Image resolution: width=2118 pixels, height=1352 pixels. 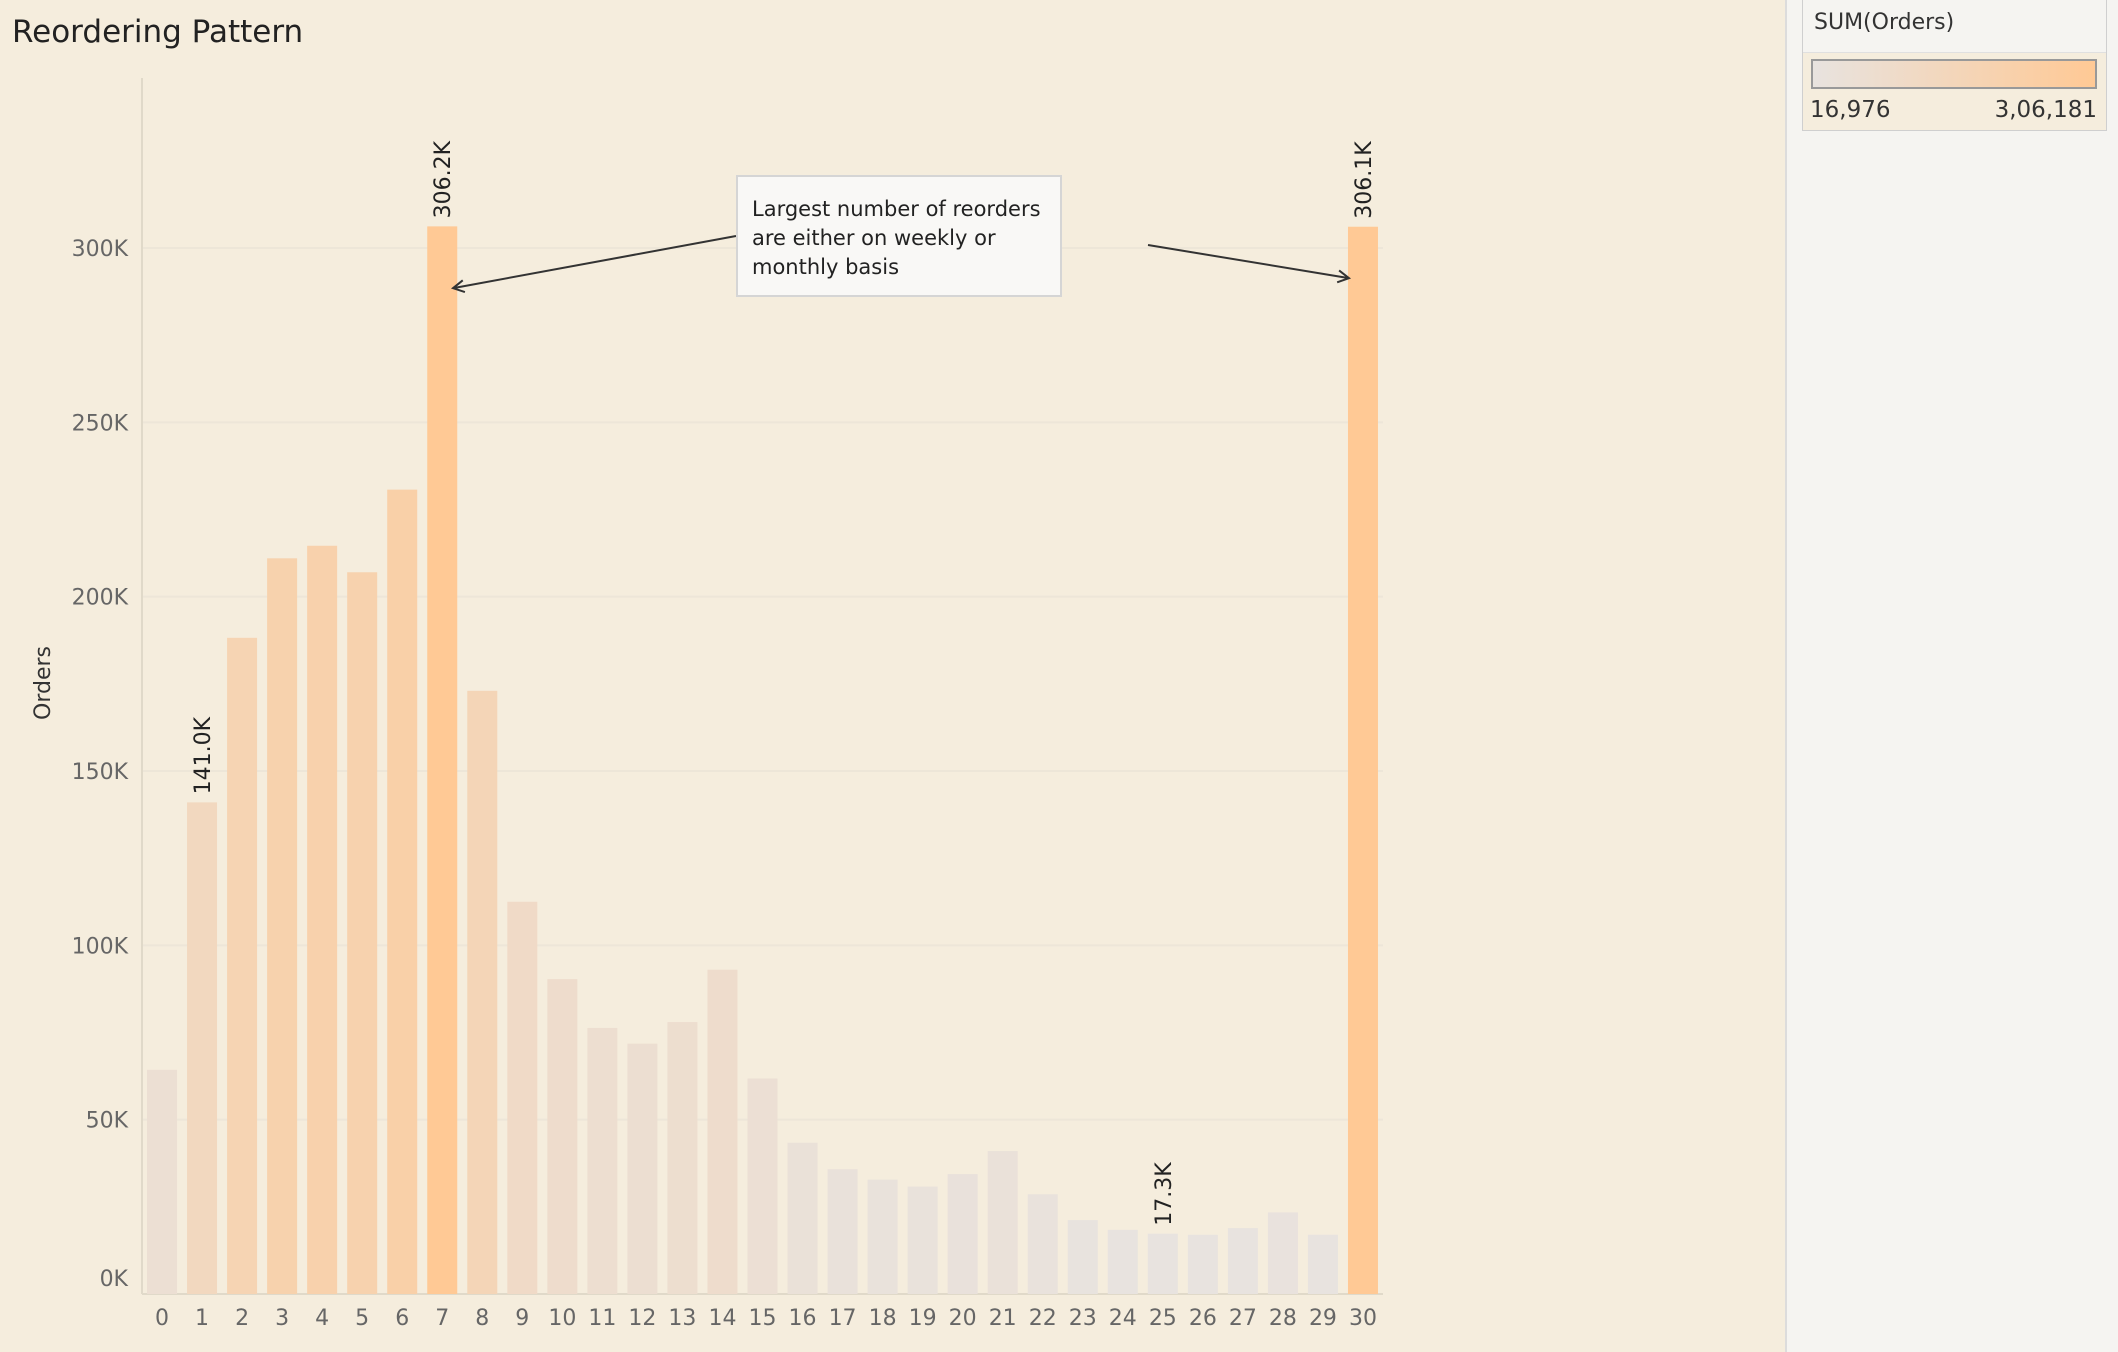 I want to click on x-tick-label: 25, so click(x=1163, y=1318).